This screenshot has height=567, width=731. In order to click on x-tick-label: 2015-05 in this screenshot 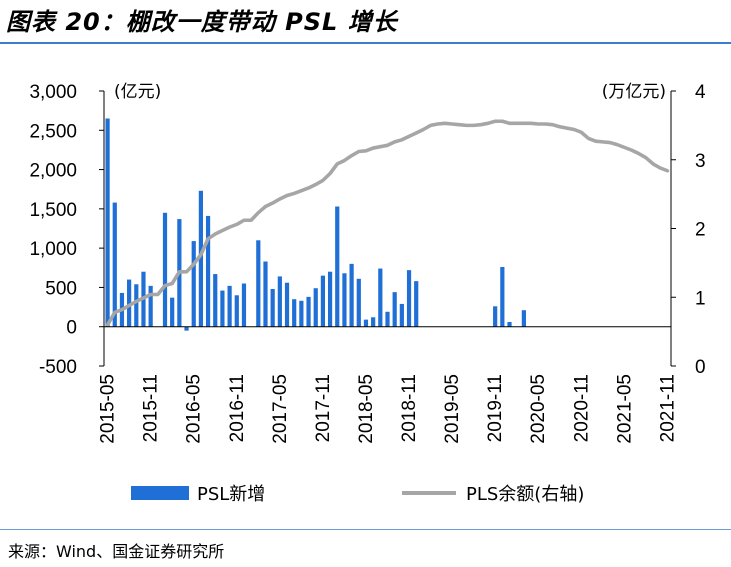, I will do `click(108, 409)`.